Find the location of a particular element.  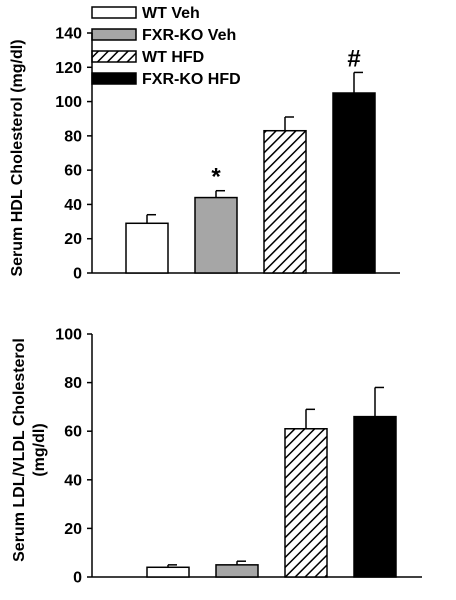

ldl-y-axis-label-line1: Serum LDL/VLDL Cholesterol is located at coordinates (19, 450).